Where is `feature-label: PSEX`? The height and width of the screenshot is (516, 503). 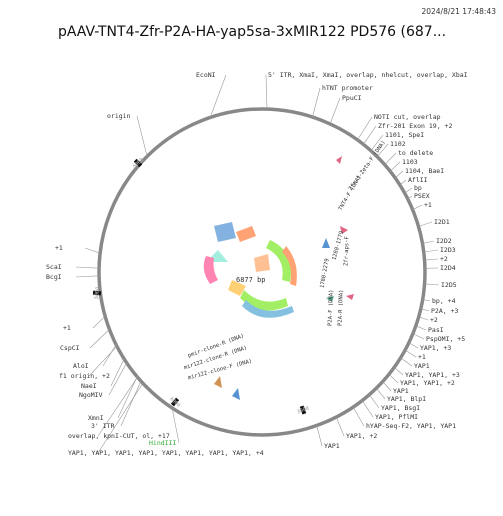
feature-label: PSEX is located at coordinates (422, 196).